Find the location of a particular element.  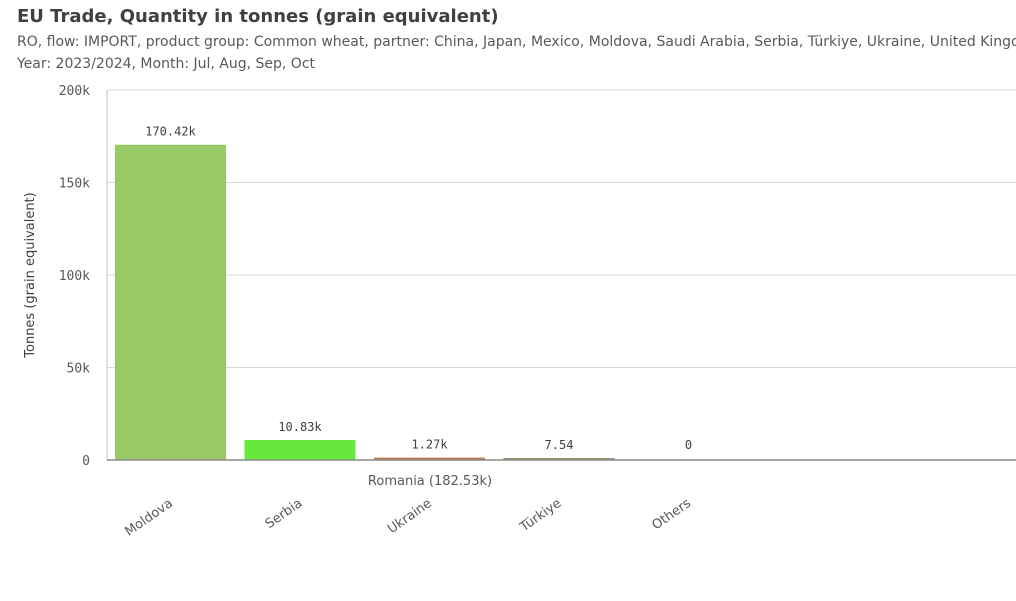

x-tick-label: Serbia is located at coordinates (284, 514).